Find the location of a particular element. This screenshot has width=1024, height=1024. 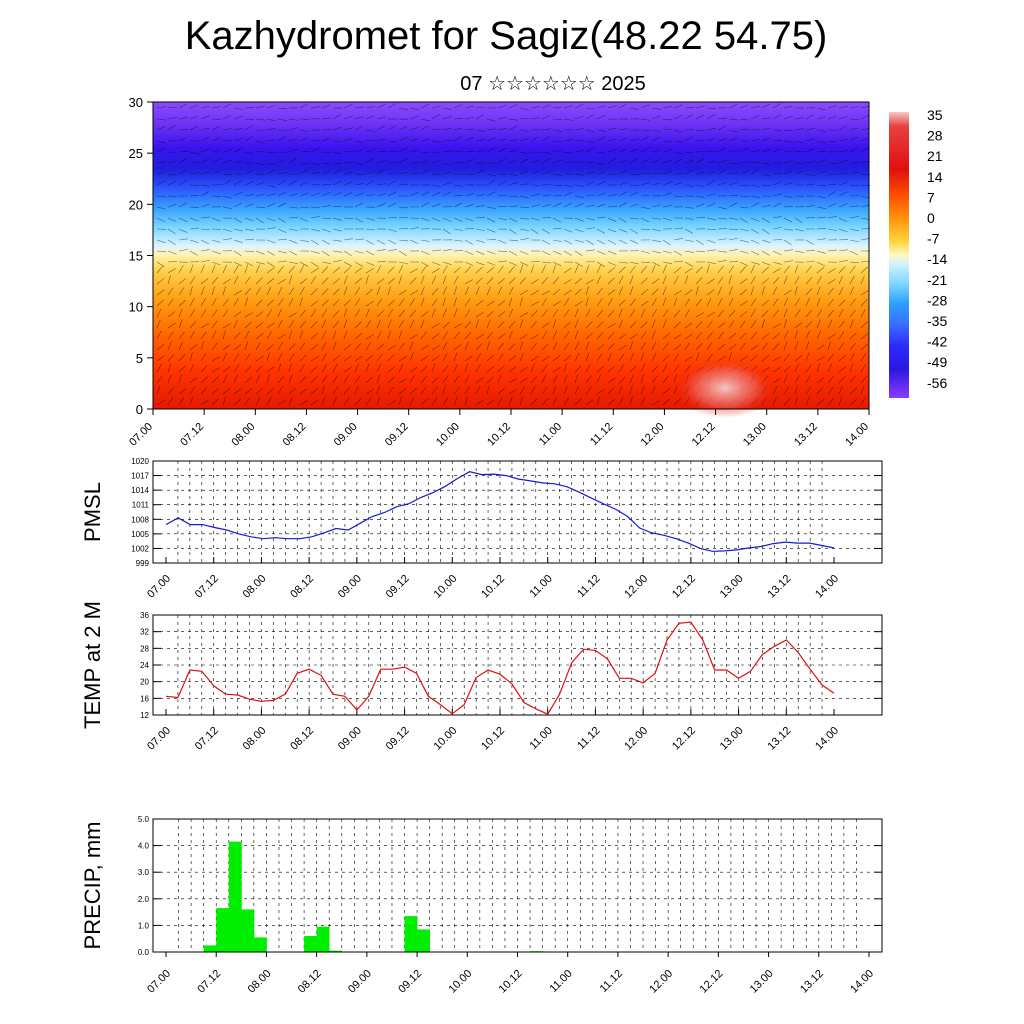

y-axis-label: PRECIP, mm is located at coordinates (92, 886).